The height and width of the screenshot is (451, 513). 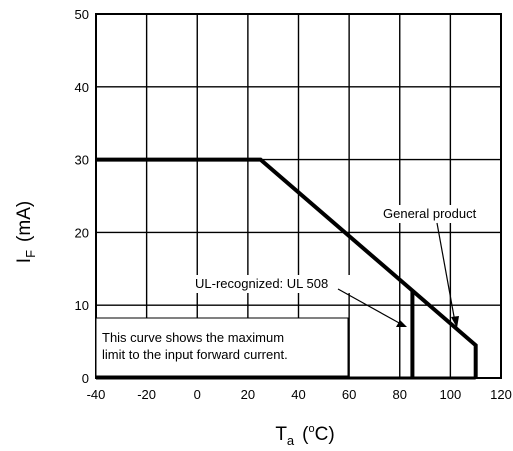 I want to click on ul-508-arrowhead, so click(x=401, y=323).